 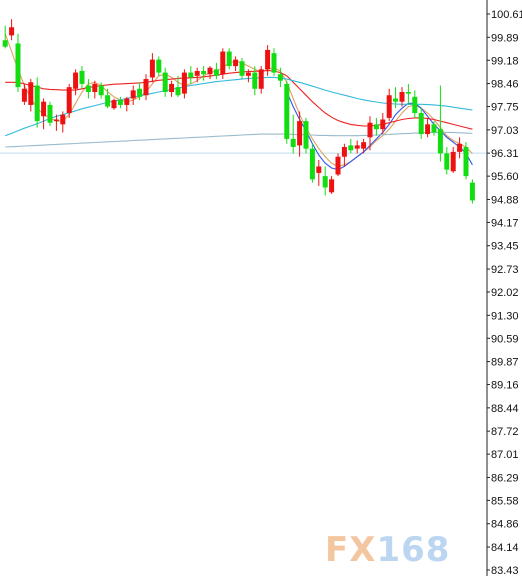 I want to click on y-tick-label: 94.88, so click(x=505, y=200).